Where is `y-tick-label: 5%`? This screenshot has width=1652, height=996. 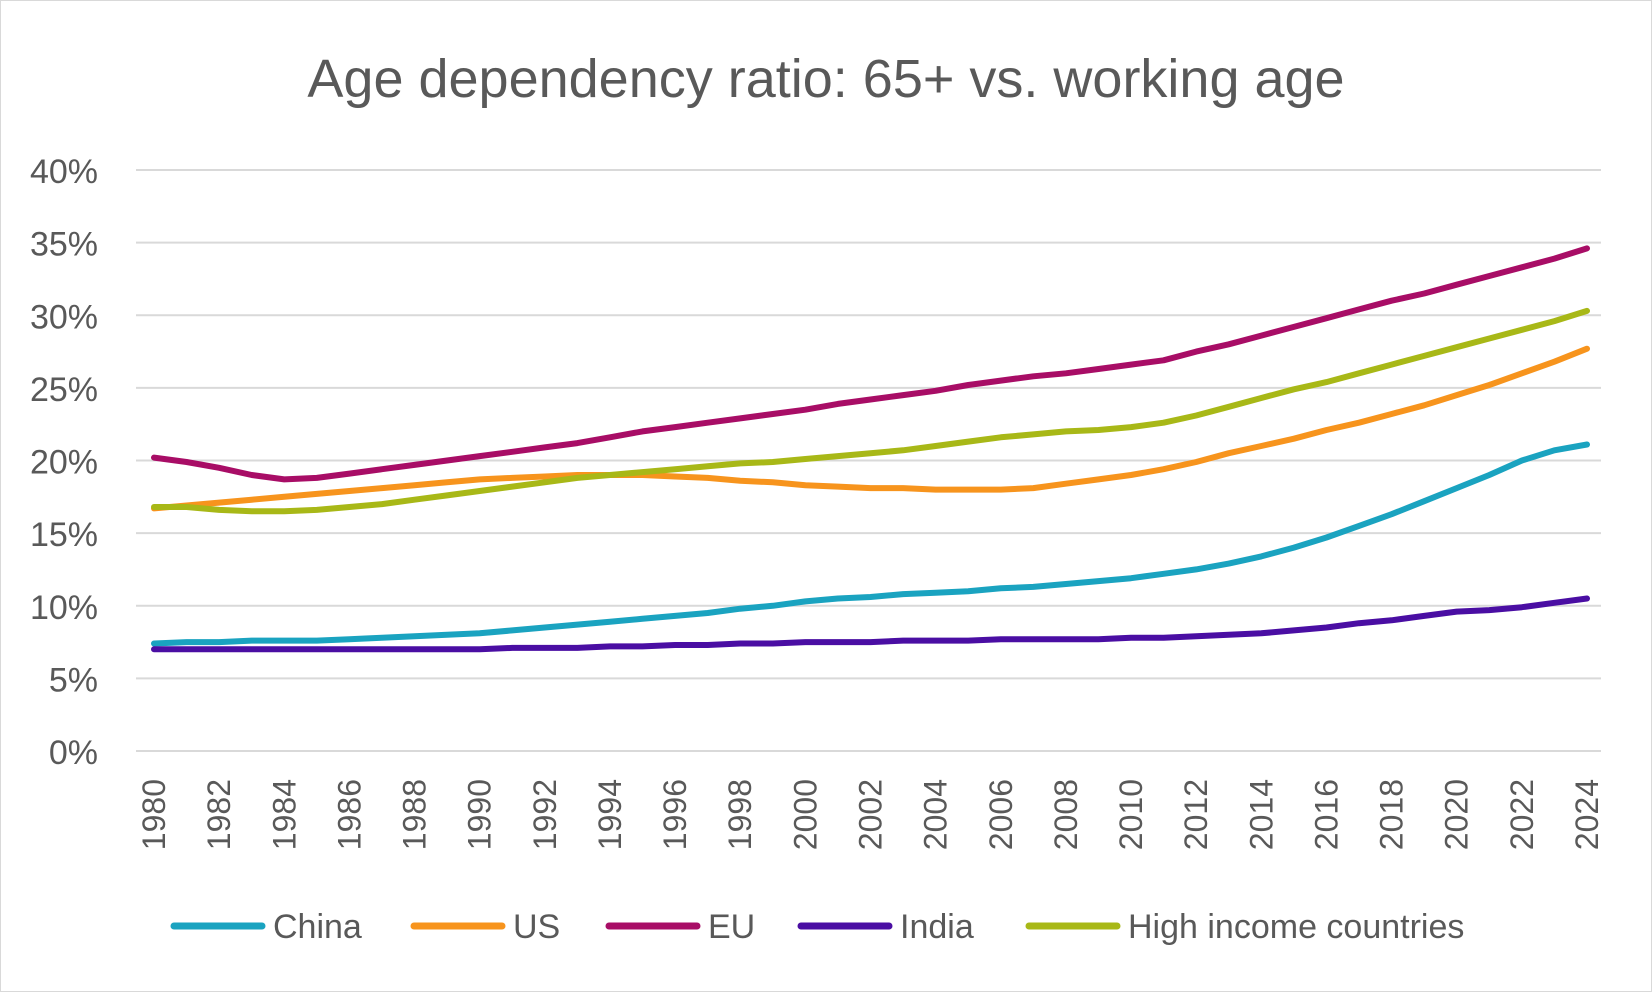
y-tick-label: 5% is located at coordinates (73, 680).